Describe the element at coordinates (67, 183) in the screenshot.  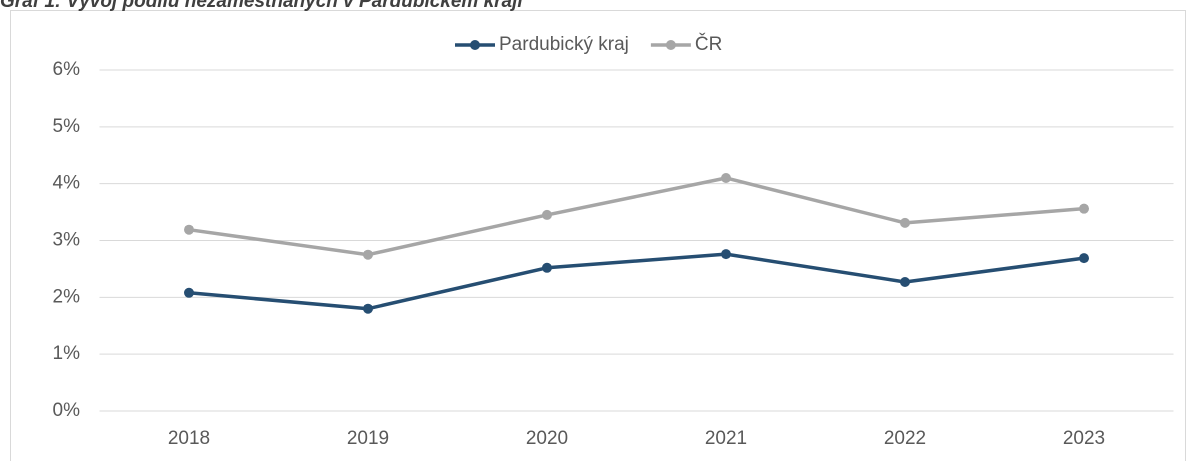
I see `y-tick-label: 4%` at that location.